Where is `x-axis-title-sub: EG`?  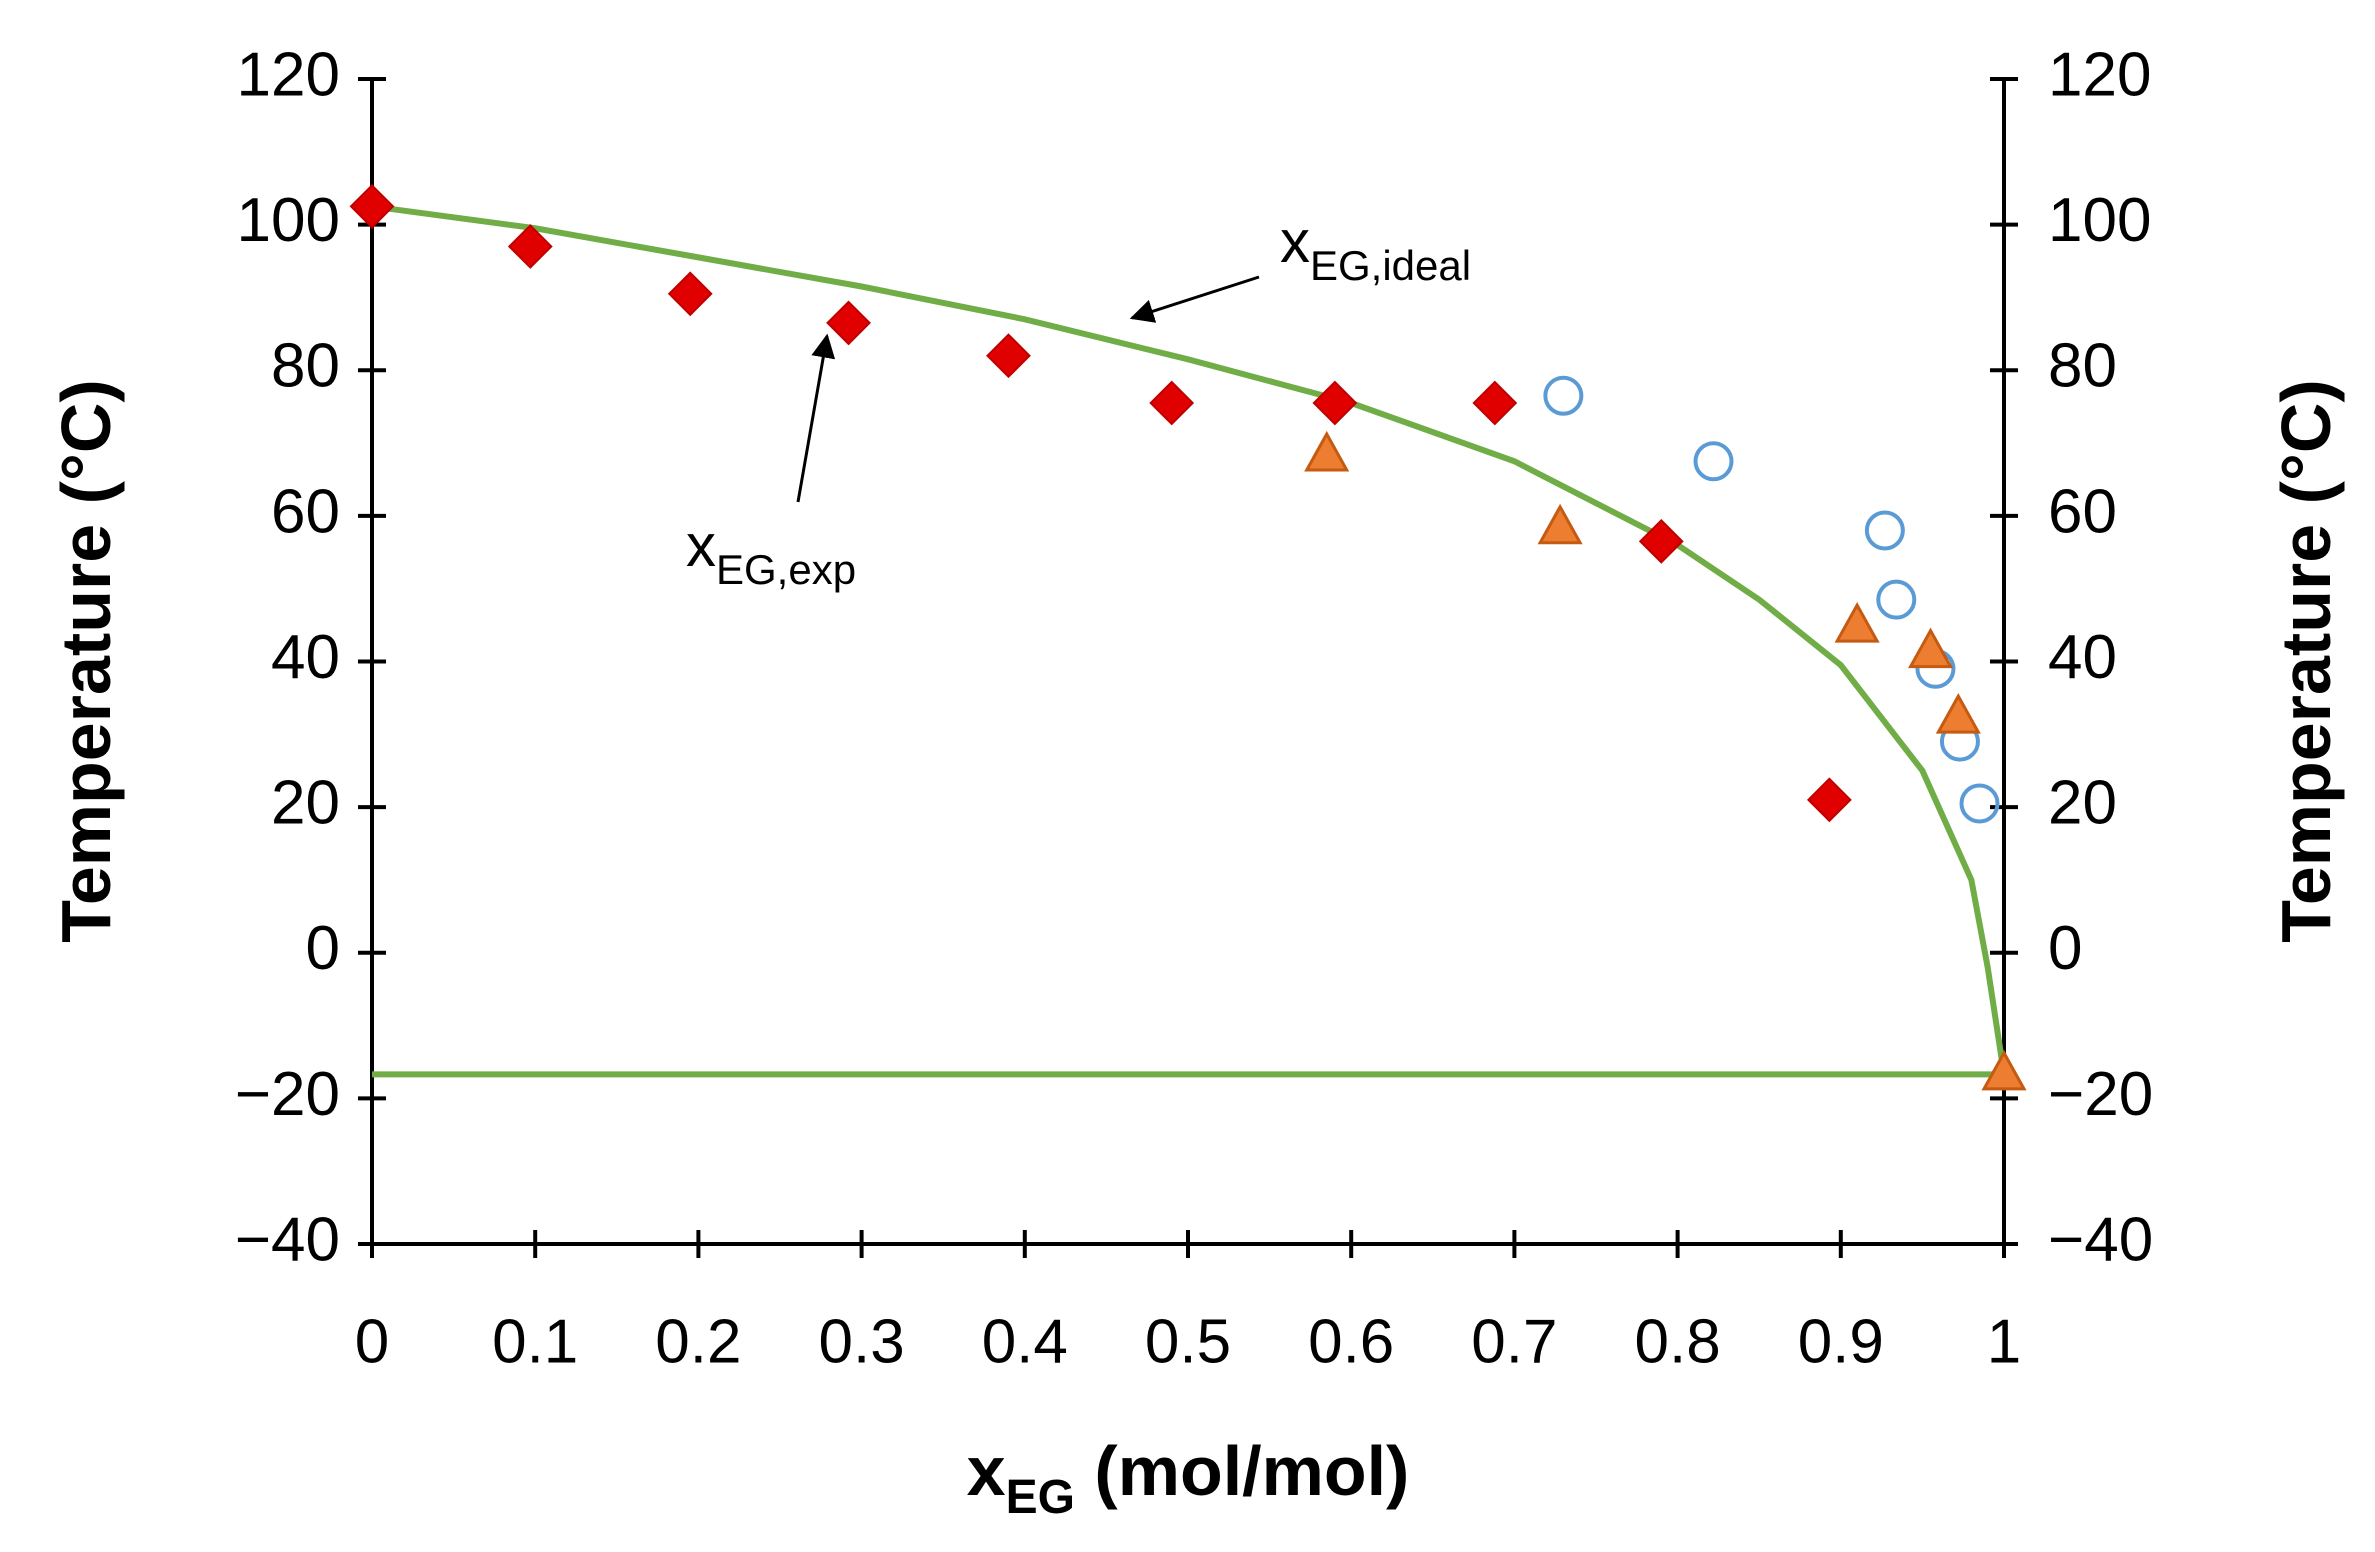
x-axis-title-sub: EG is located at coordinates (1040, 1497).